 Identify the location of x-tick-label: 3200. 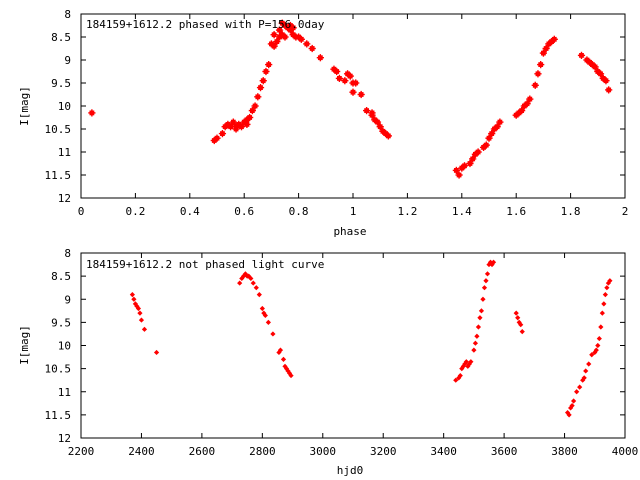
(383, 451).